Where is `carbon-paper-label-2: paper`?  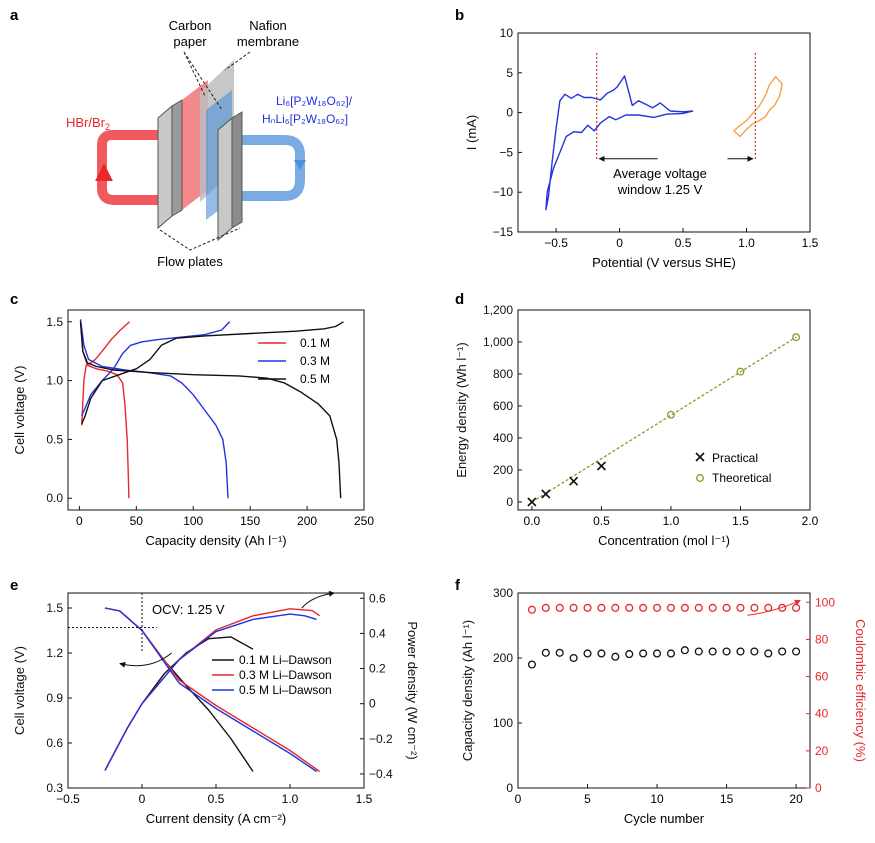 carbon-paper-label-2: paper is located at coordinates (190, 41).